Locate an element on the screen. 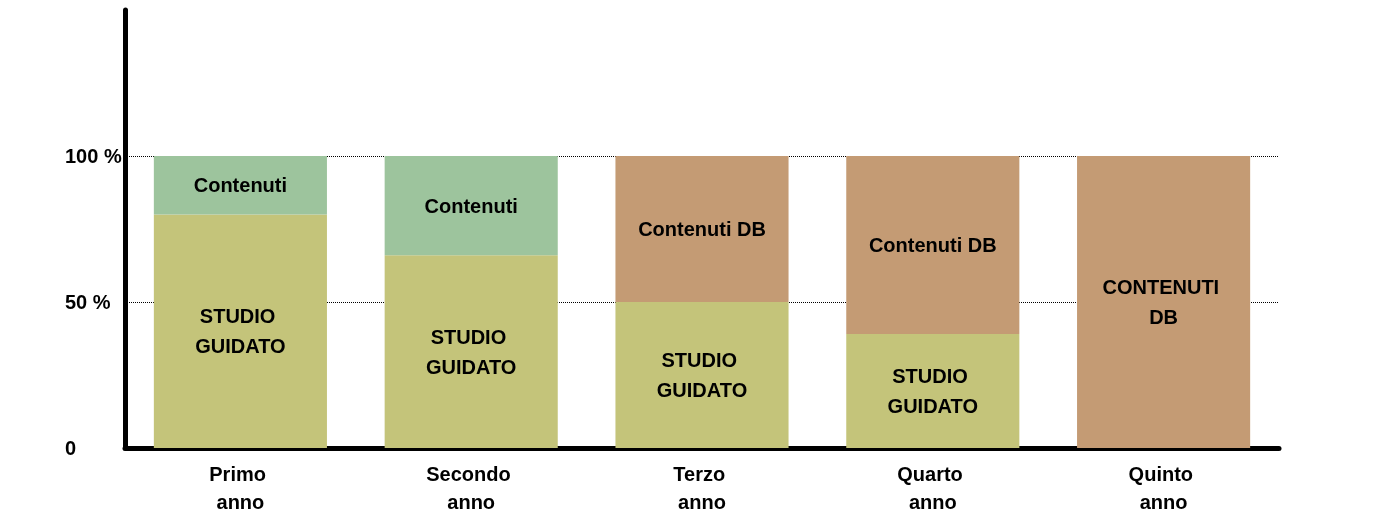 The image size is (1399, 520). x-tick-label: Terzo anno is located at coordinates (702, 488).